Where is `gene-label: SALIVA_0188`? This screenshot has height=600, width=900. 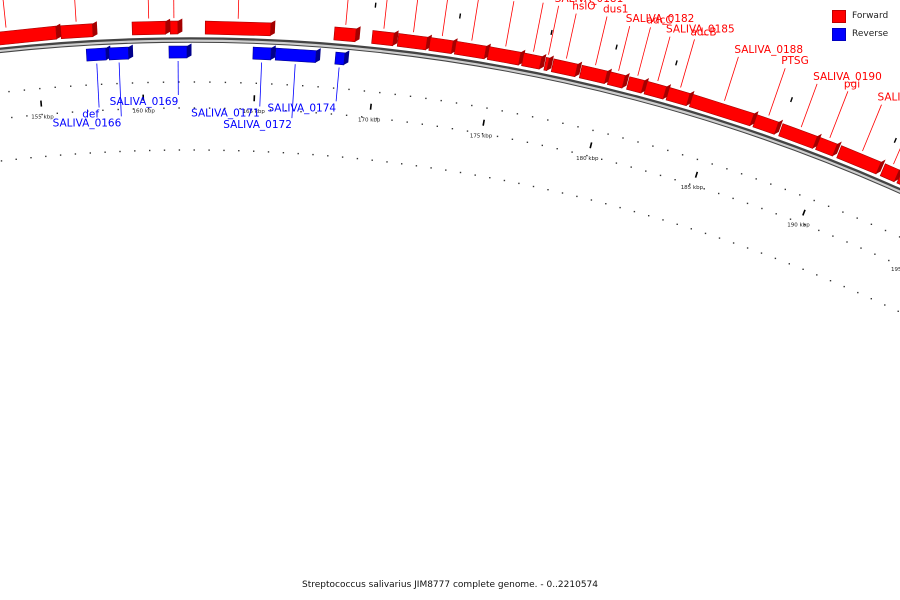
gene-label: SALIVA_0188 is located at coordinates (768, 50).